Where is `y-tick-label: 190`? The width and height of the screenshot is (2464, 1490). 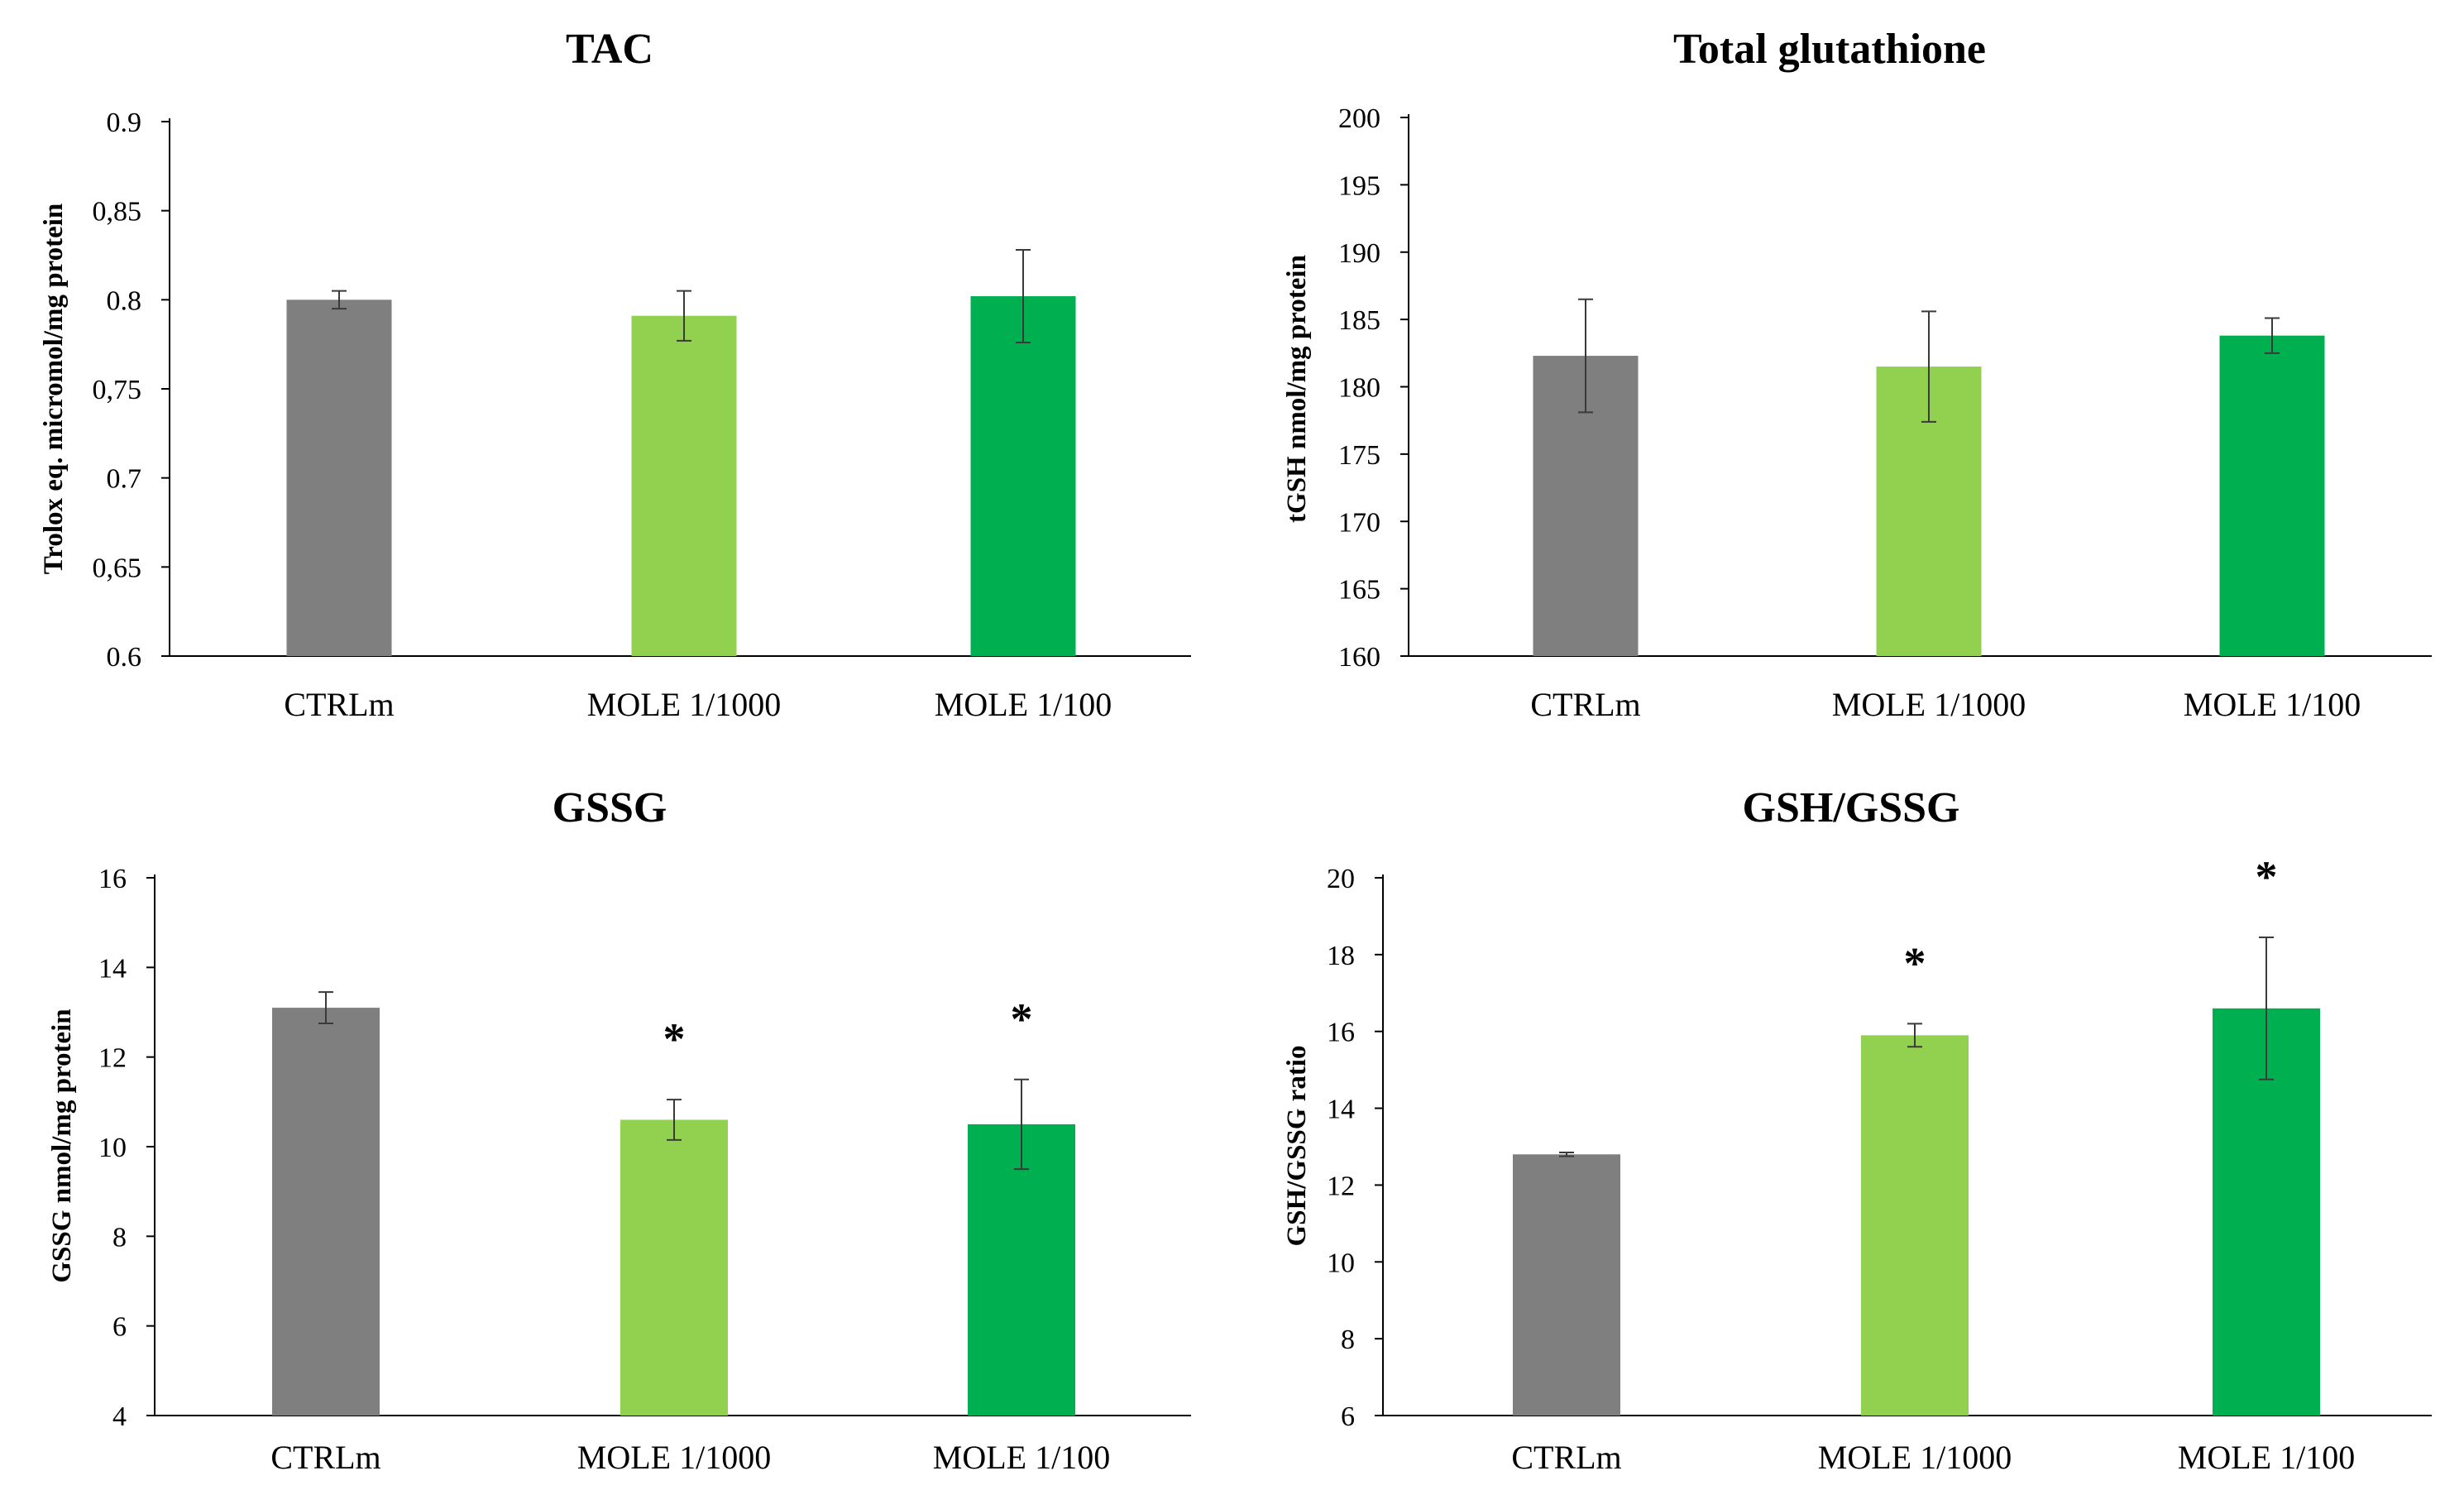
y-tick-label: 190 is located at coordinates (1359, 253).